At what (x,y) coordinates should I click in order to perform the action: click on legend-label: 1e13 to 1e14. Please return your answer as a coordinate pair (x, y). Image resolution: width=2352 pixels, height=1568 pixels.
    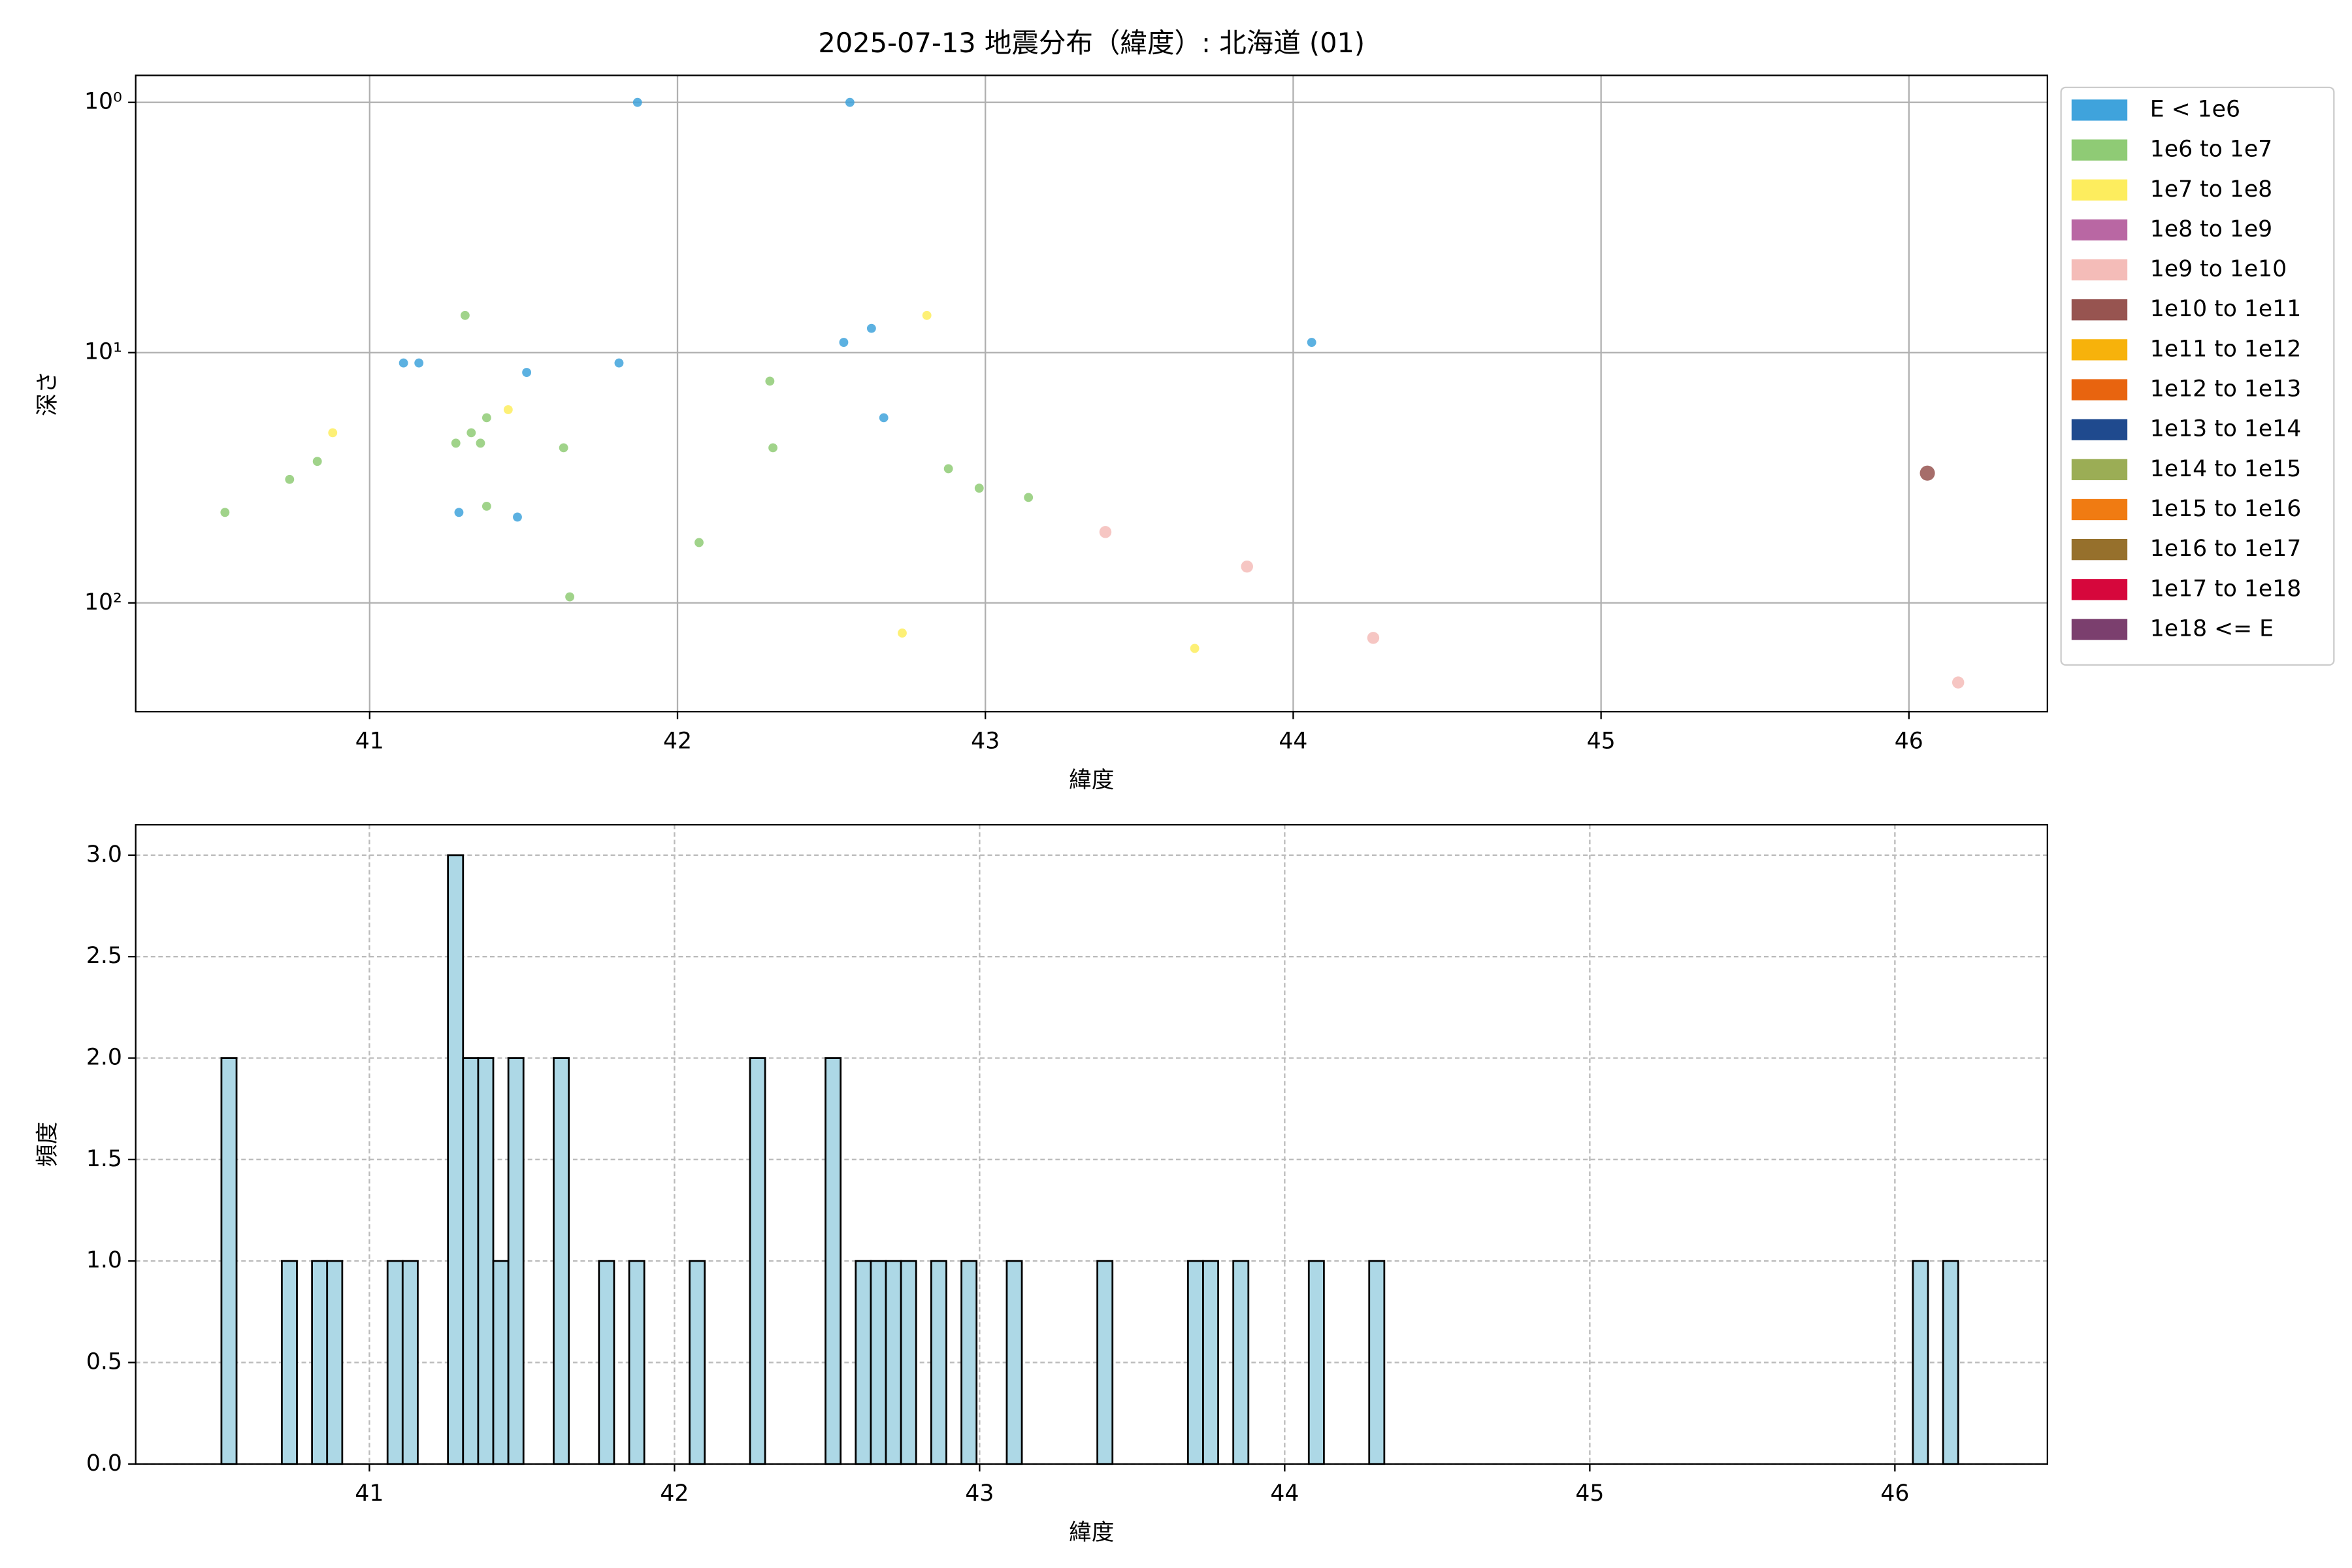
    Looking at the image, I should click on (2225, 429).